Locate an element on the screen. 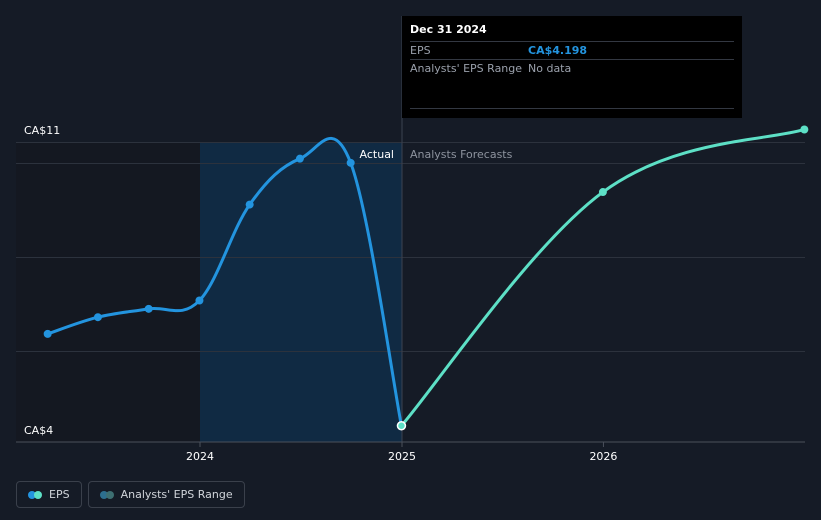  tooltip-eps-label: EPS is located at coordinates (420, 50).